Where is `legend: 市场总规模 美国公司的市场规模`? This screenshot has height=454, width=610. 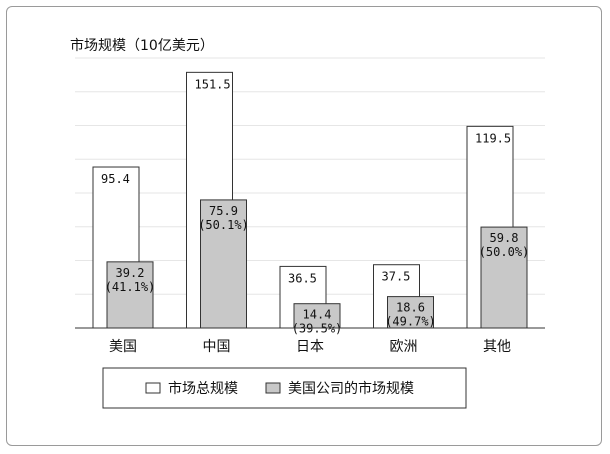
legend: 市场总规模 美国公司的市场规模 is located at coordinates (284, 388).